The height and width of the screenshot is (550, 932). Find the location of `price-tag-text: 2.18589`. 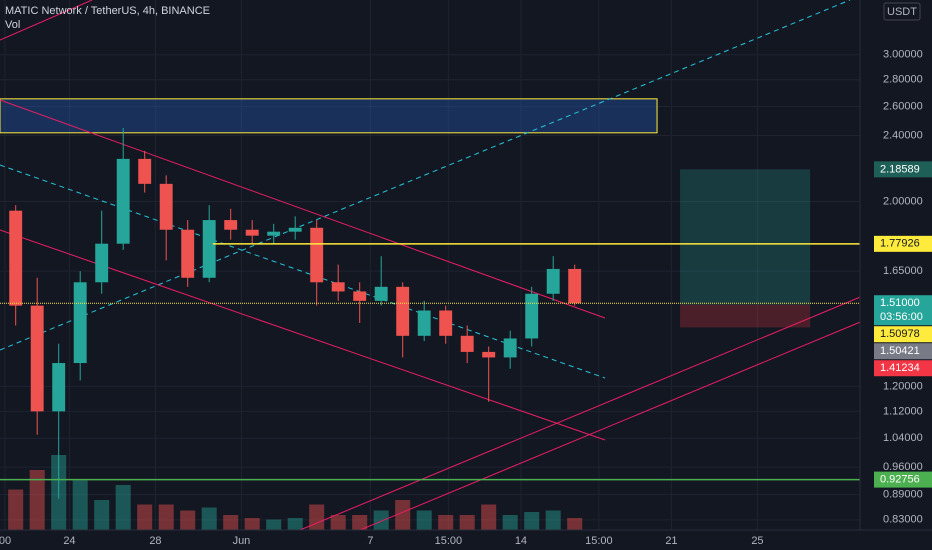

price-tag-text: 2.18589 is located at coordinates (900, 169).